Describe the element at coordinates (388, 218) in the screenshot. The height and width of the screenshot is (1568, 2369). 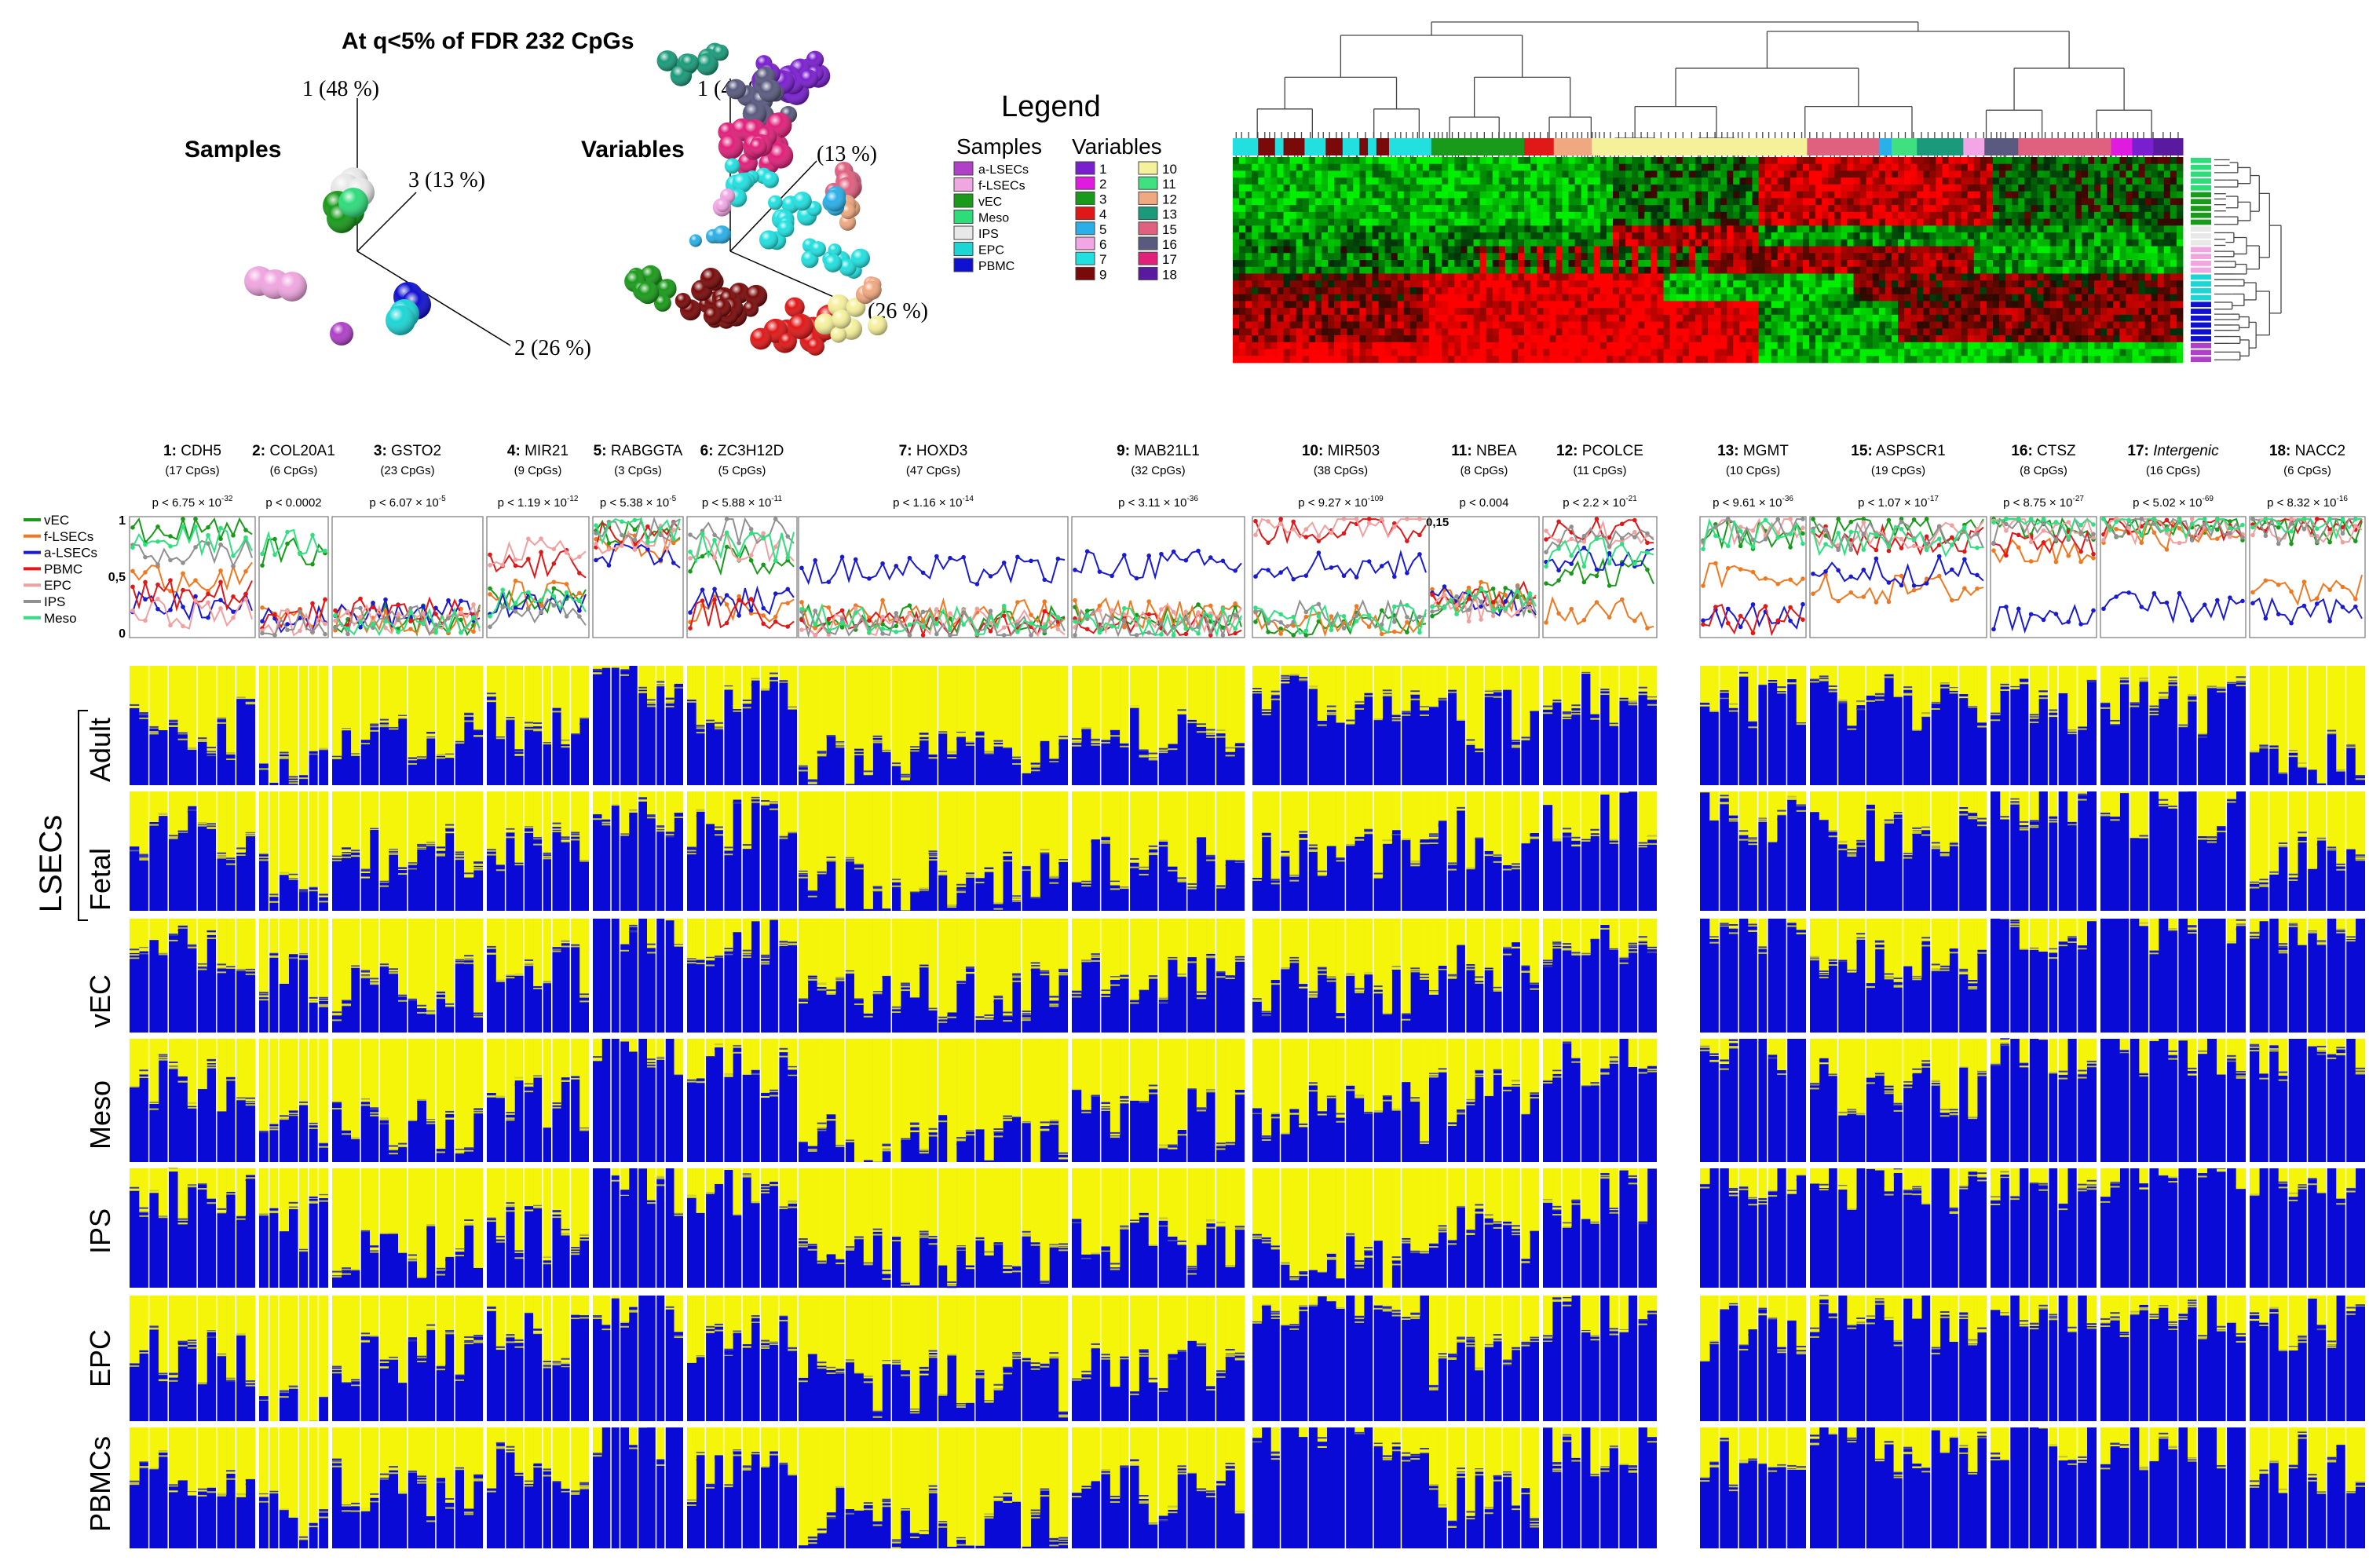
I see `pca-samples: Samples 1 (48 %) 2 (26 %) 3 (13 %)` at that location.